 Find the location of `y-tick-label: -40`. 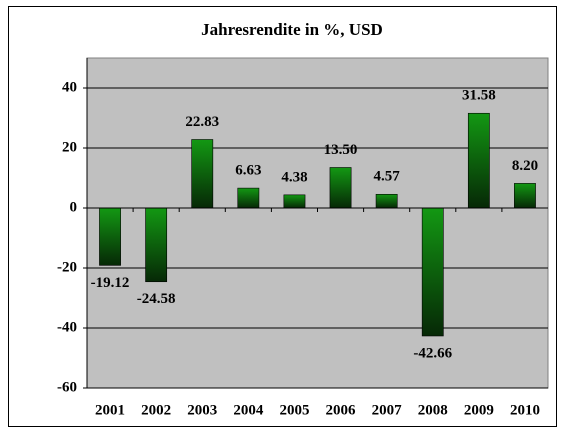

y-tick-label: -40 is located at coordinates (67, 327).